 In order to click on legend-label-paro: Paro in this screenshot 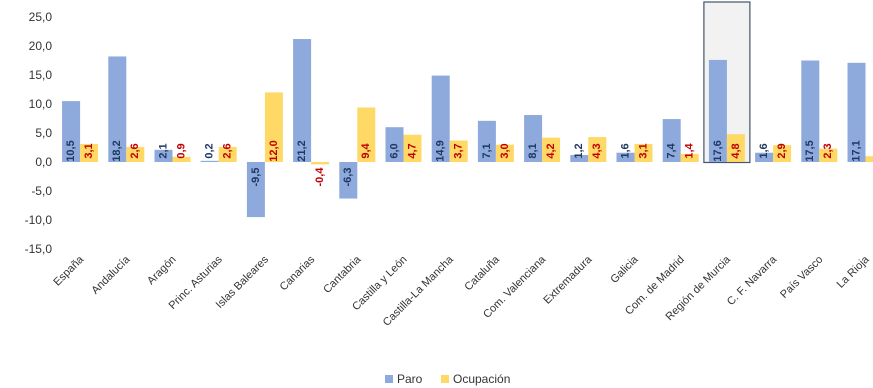, I will do `click(410, 379)`.